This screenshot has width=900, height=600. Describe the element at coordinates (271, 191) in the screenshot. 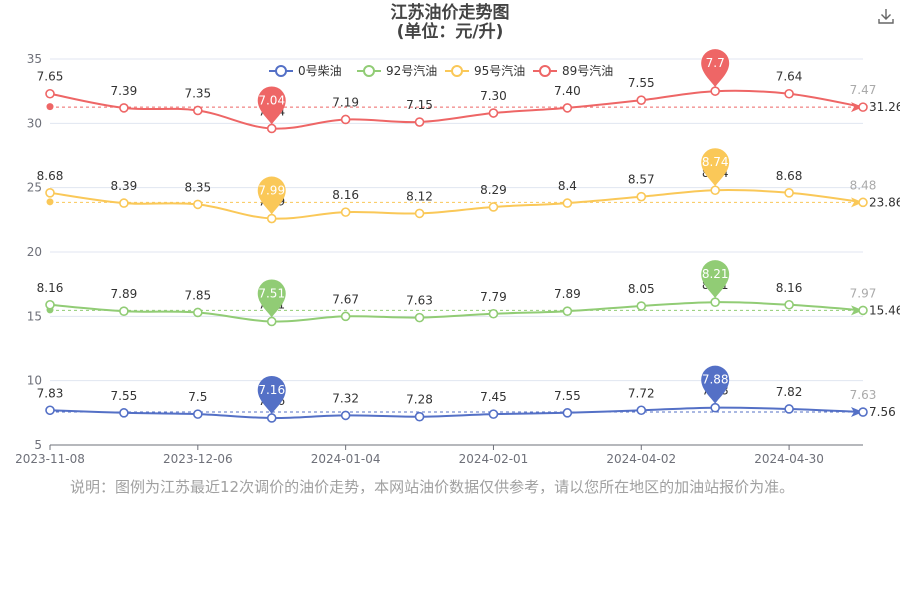

I see `marker-pin-label: 7.99` at that location.